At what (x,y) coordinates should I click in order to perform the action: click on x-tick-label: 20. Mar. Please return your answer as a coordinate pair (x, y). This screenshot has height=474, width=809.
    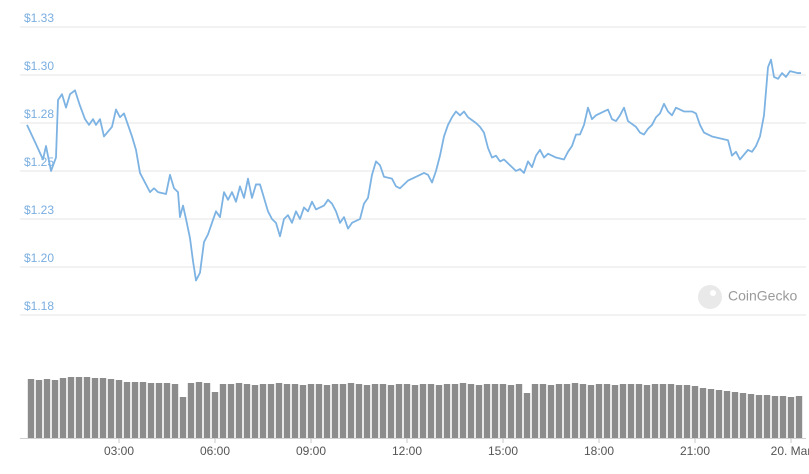
    Looking at the image, I should click on (790, 451).